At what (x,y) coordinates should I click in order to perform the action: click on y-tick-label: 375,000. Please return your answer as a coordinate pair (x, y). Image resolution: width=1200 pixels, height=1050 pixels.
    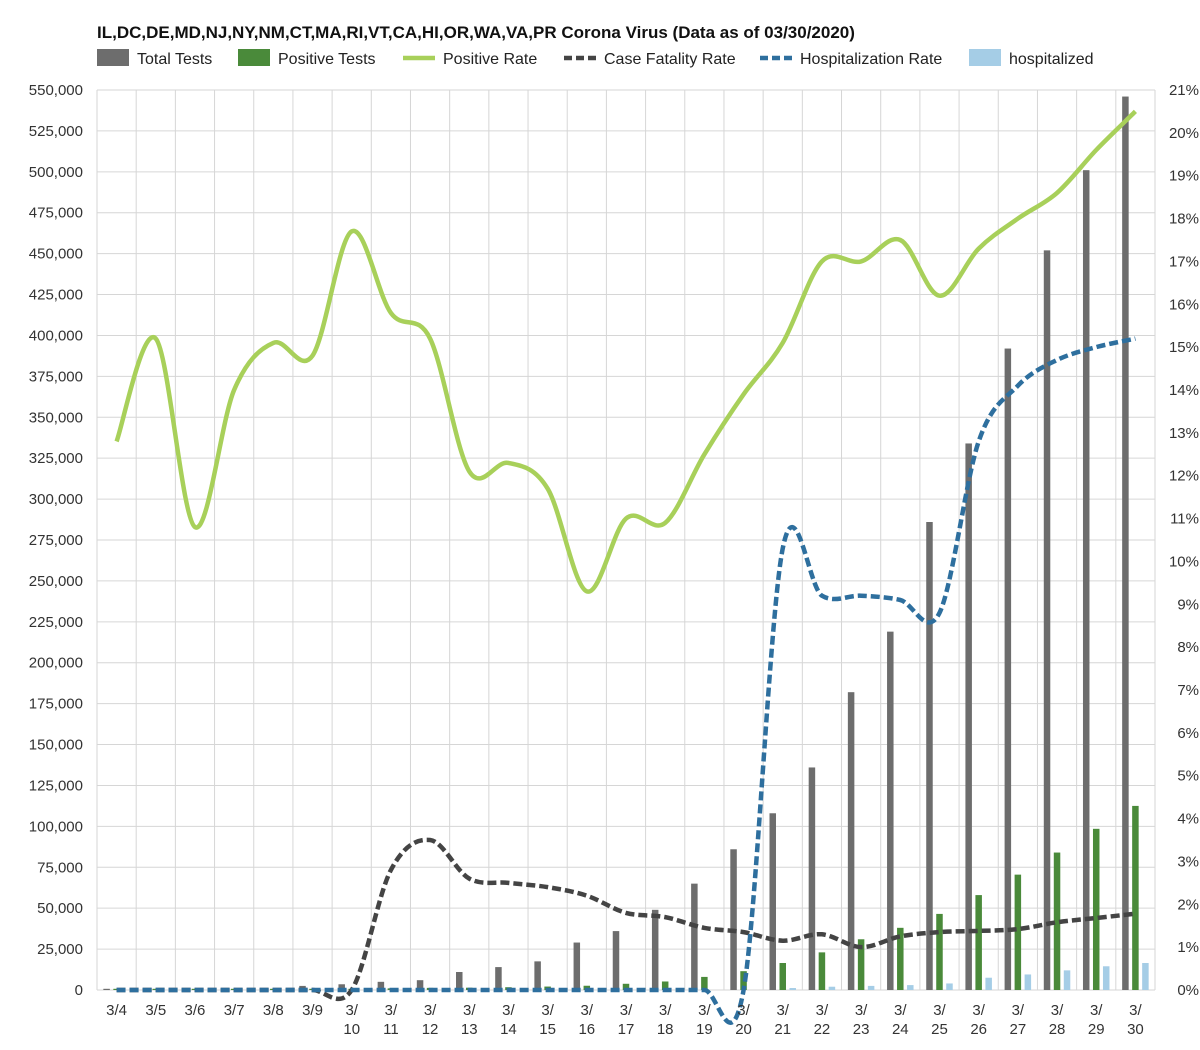
    Looking at the image, I should click on (56, 376).